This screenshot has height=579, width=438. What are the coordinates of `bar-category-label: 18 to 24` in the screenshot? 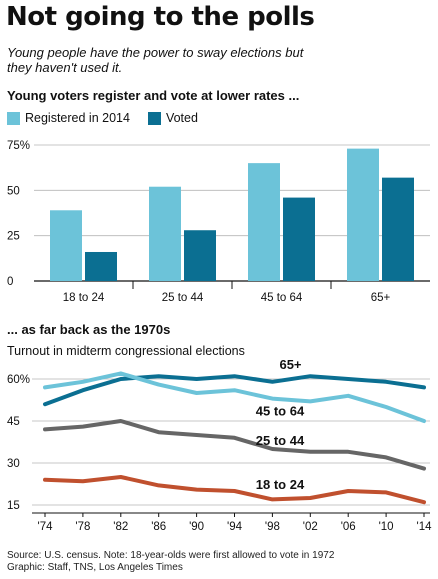 It's located at (84, 298).